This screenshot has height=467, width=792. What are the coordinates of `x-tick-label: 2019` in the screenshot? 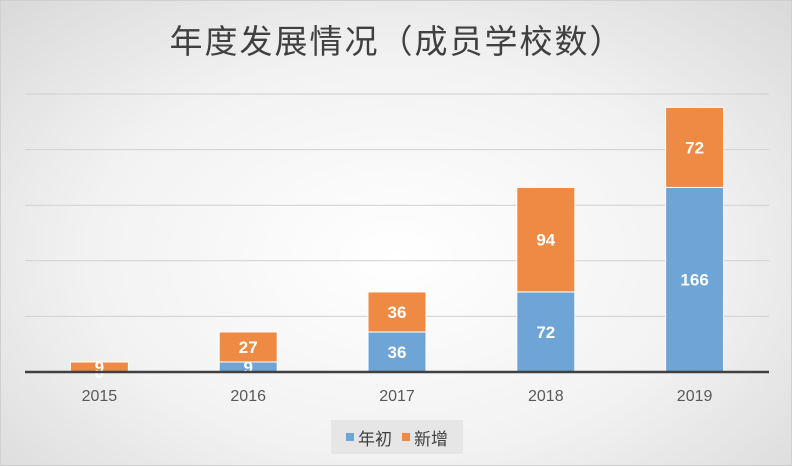 It's located at (695, 396).